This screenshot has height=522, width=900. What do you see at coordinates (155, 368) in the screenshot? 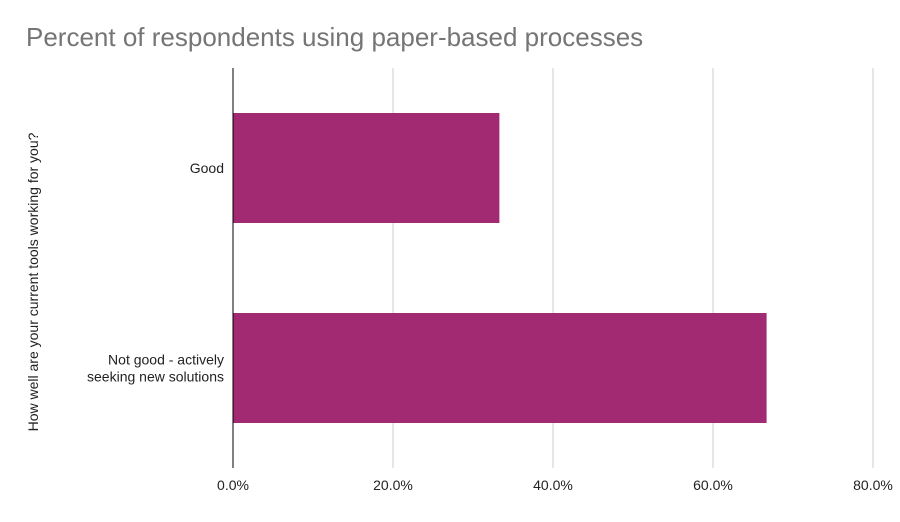
I see `y-category-label-1: Not good - actively seeking new solutions` at bounding box center [155, 368].